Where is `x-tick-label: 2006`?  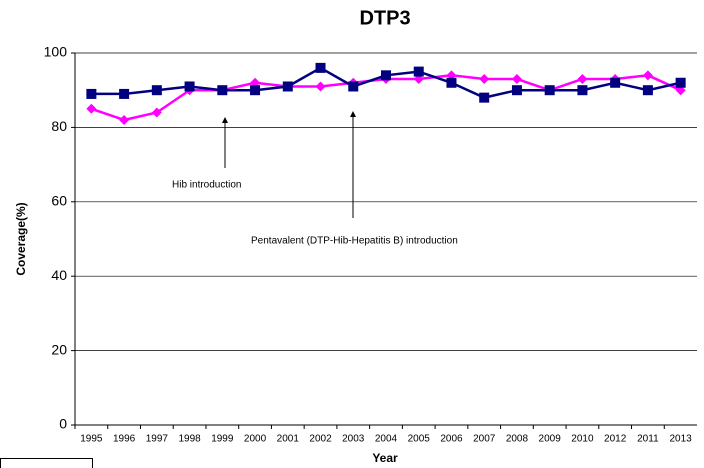
x-tick-label: 2006 is located at coordinates (451, 439).